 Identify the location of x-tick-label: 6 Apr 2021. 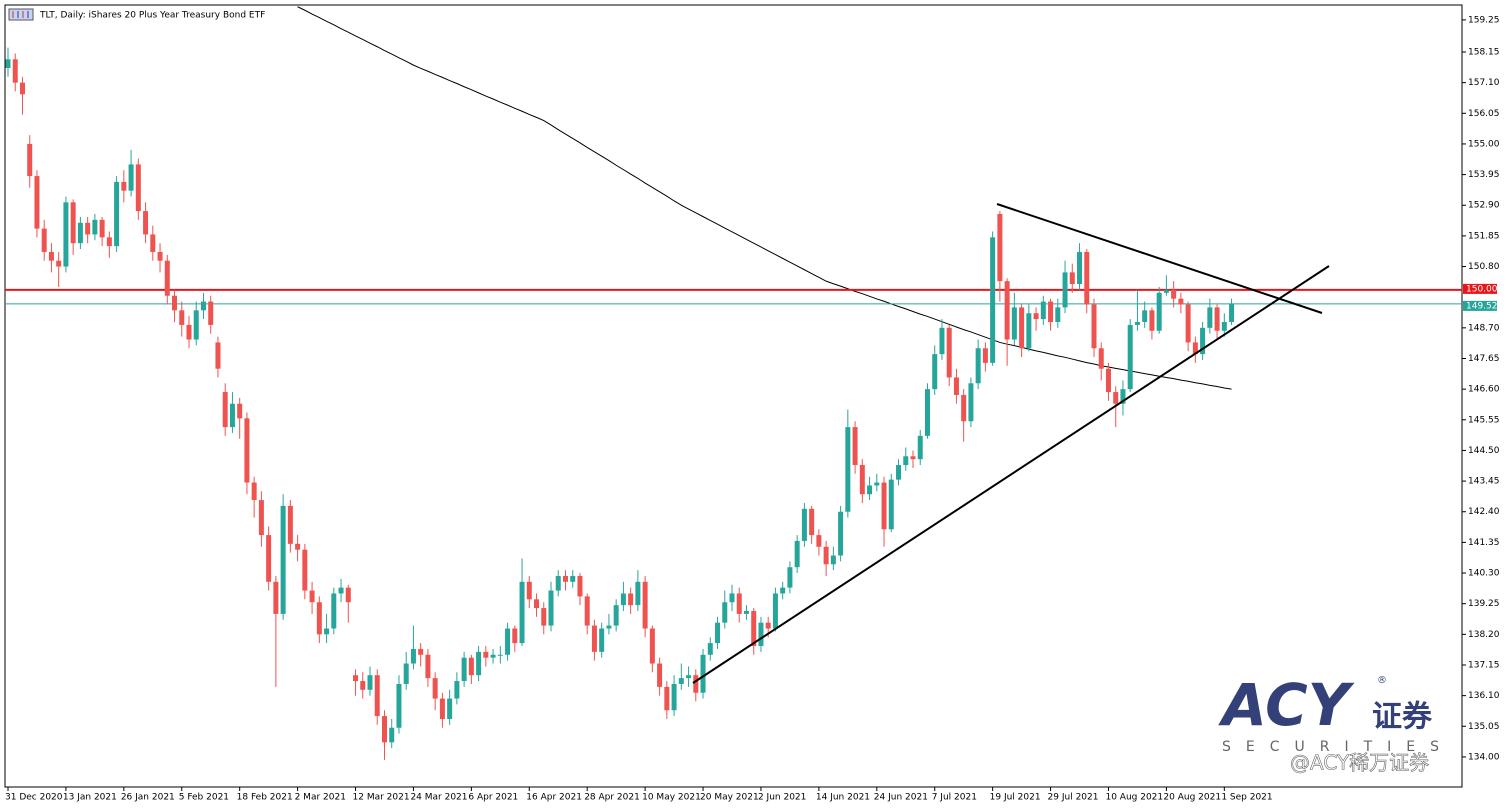
(493, 798).